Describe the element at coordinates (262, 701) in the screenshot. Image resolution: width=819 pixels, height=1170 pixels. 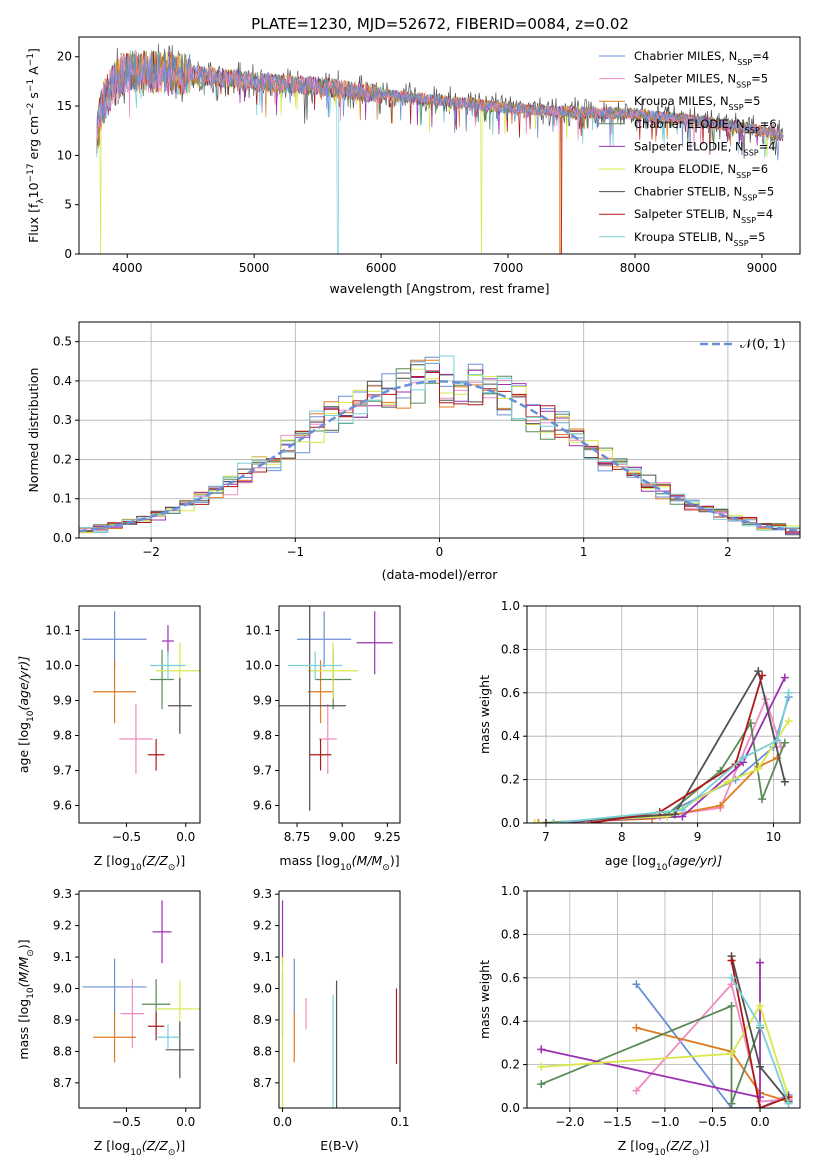
I see `y-tick-label: 9.9` at that location.